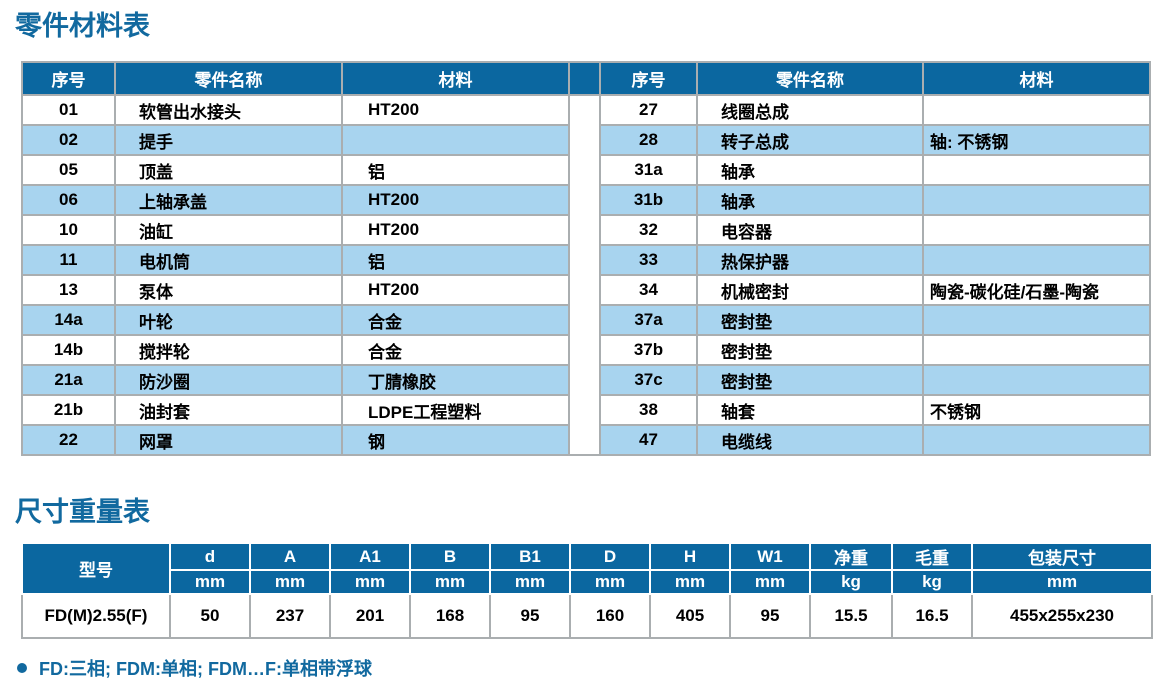 The height and width of the screenshot is (699, 1169). I want to click on size-header-label-row: 型号 d A A1 B B1 D H W1 净重 毛重 包装尺寸, so click(587, 568).